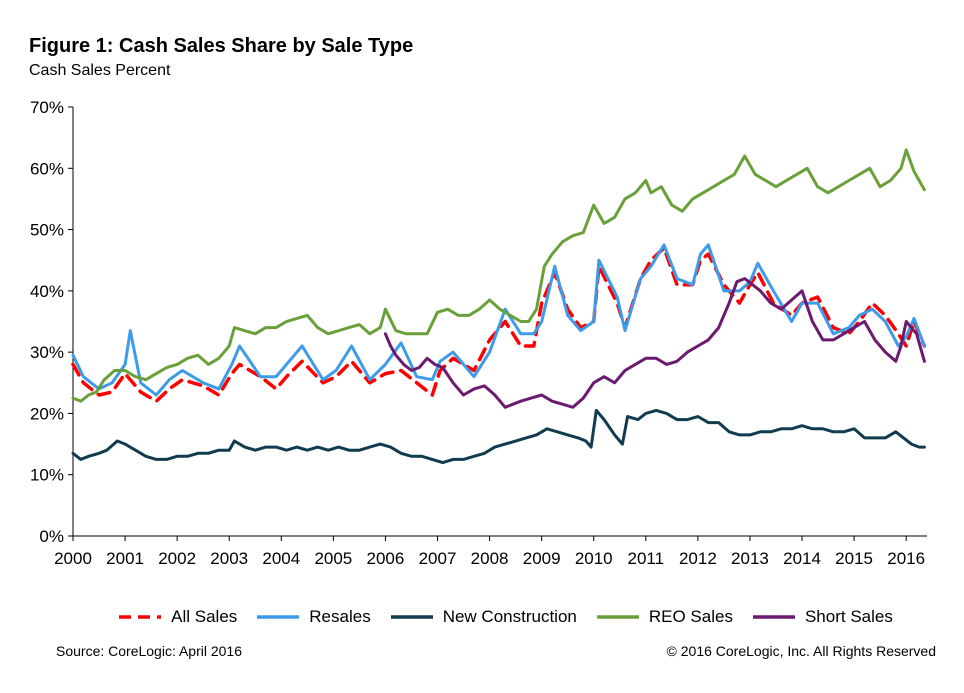 The image size is (964, 693). I want to click on legend-label: New Construction, so click(509, 616).